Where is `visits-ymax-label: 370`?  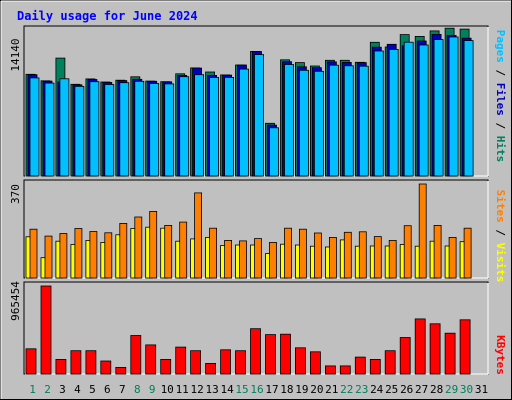
visits-ymax-label: 370 is located at coordinates (15, 194).